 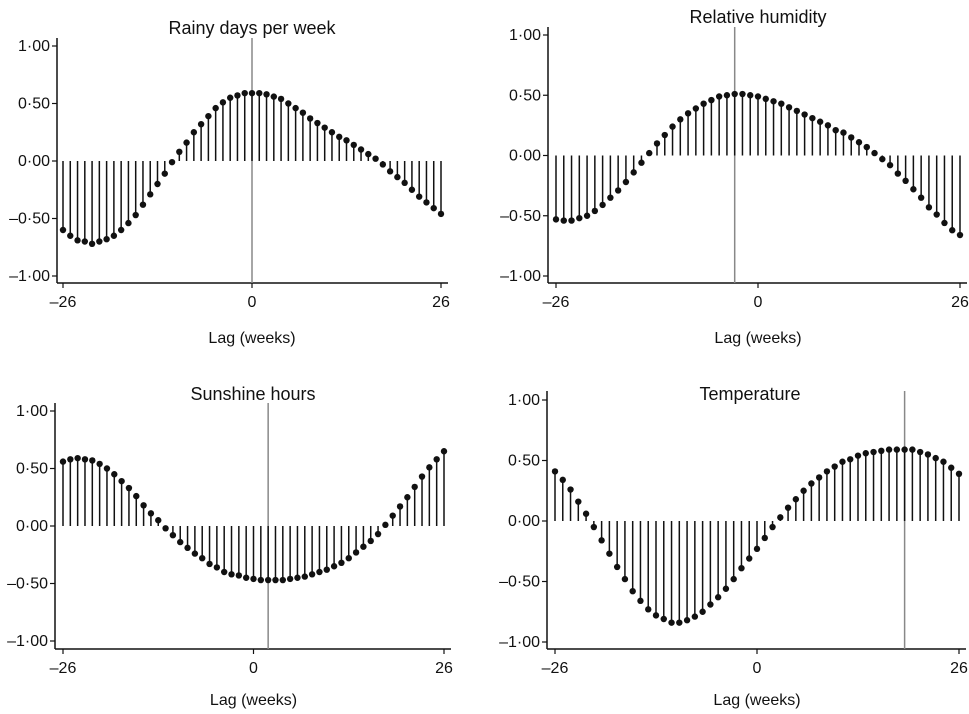 I want to click on y-tick-label: 0·00, so click(x=34, y=161).